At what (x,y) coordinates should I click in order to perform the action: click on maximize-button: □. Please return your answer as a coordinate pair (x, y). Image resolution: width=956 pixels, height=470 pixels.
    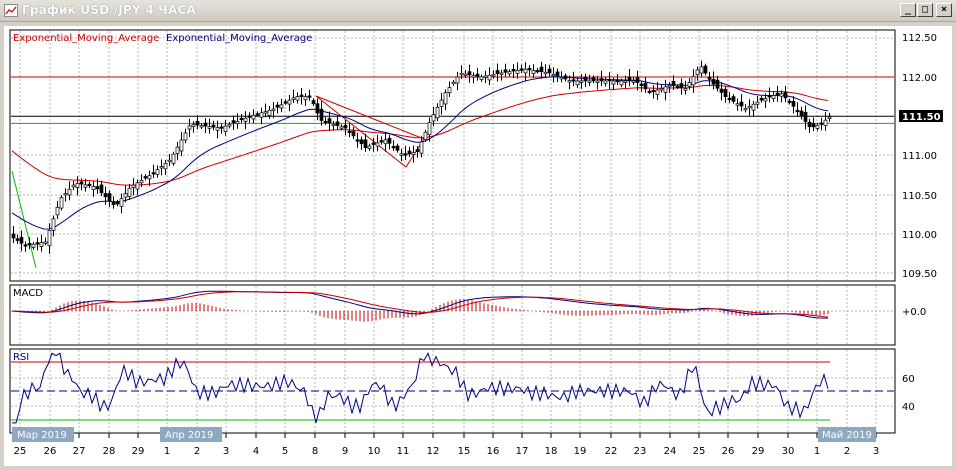
    Looking at the image, I should click on (925, 10).